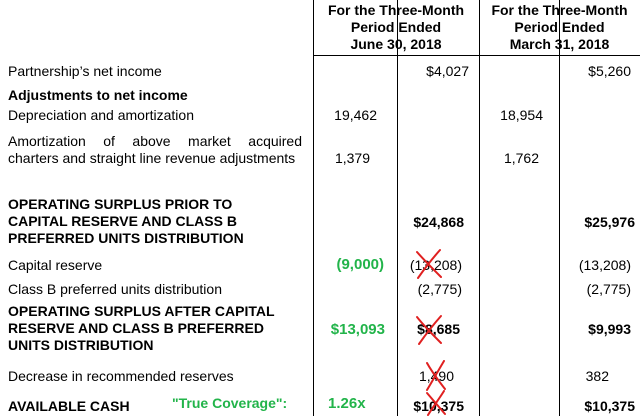 The width and height of the screenshot is (640, 416). I want to click on annotation-op-surplus-after: $13,093, so click(357, 329).